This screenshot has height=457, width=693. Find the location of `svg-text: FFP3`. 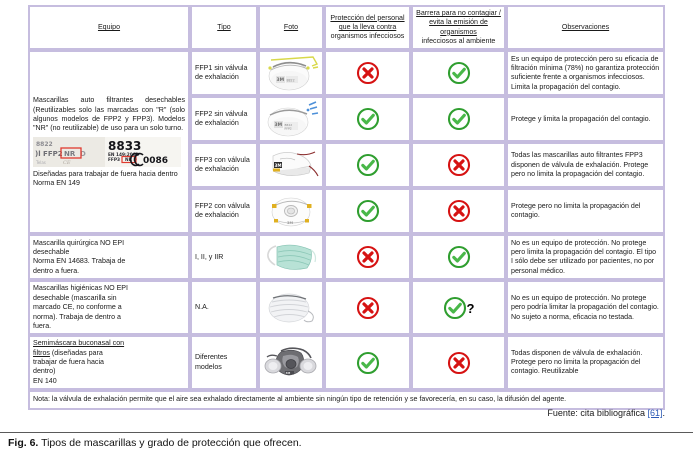

svg-text: FFP3 is located at coordinates (114, 160).